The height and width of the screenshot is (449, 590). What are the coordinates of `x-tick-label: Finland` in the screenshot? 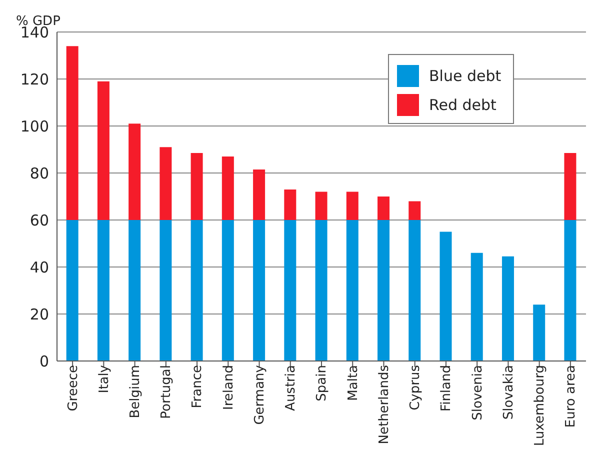 It's located at (446, 388).